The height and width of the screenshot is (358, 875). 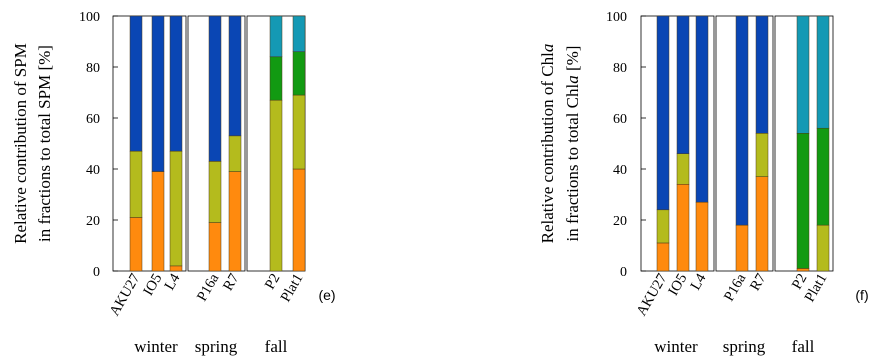 I want to click on bar-segment-p16a-yellowgreen, so click(x=215, y=192).